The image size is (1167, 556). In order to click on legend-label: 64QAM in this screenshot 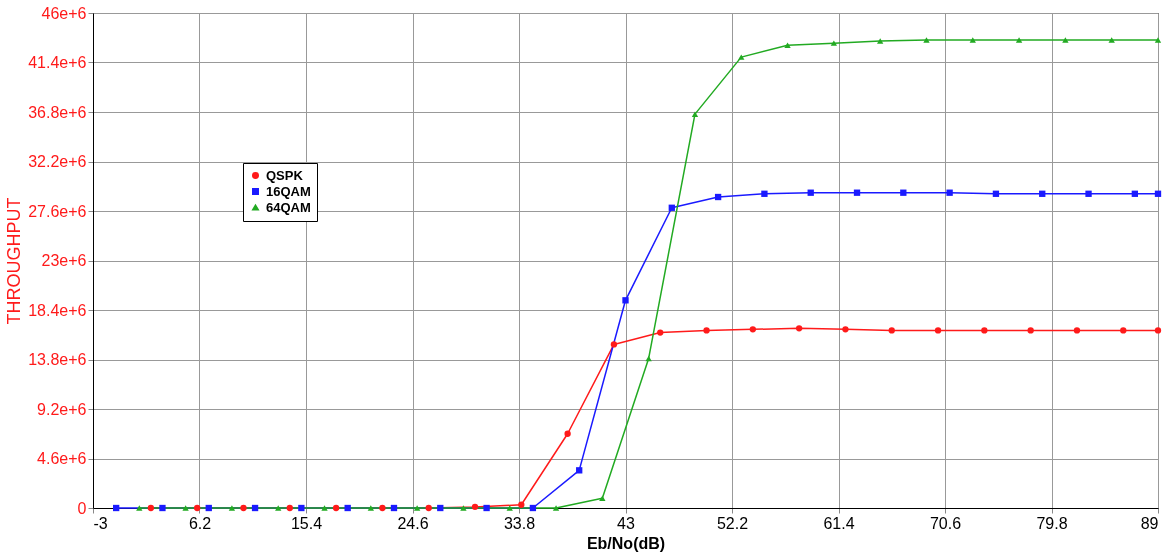, I will do `click(288, 207)`.